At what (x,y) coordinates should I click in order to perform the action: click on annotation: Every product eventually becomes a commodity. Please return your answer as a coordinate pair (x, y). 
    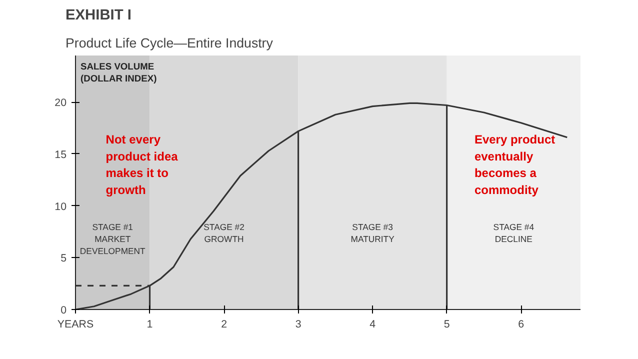
    Looking at the image, I should click on (515, 164).